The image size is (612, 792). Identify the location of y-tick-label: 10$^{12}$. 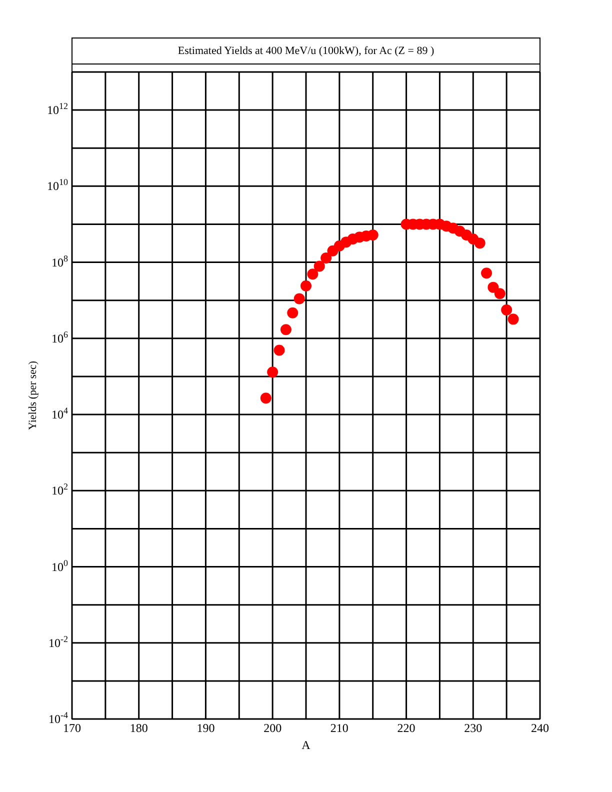
(57, 109).